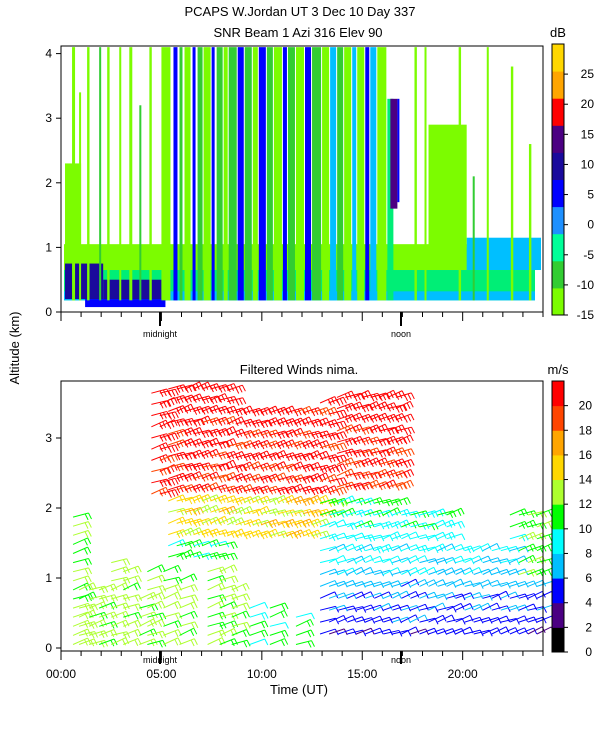  Describe the element at coordinates (588, 578) in the screenshot. I see `winds-colorbar-tick-label: 6` at that location.